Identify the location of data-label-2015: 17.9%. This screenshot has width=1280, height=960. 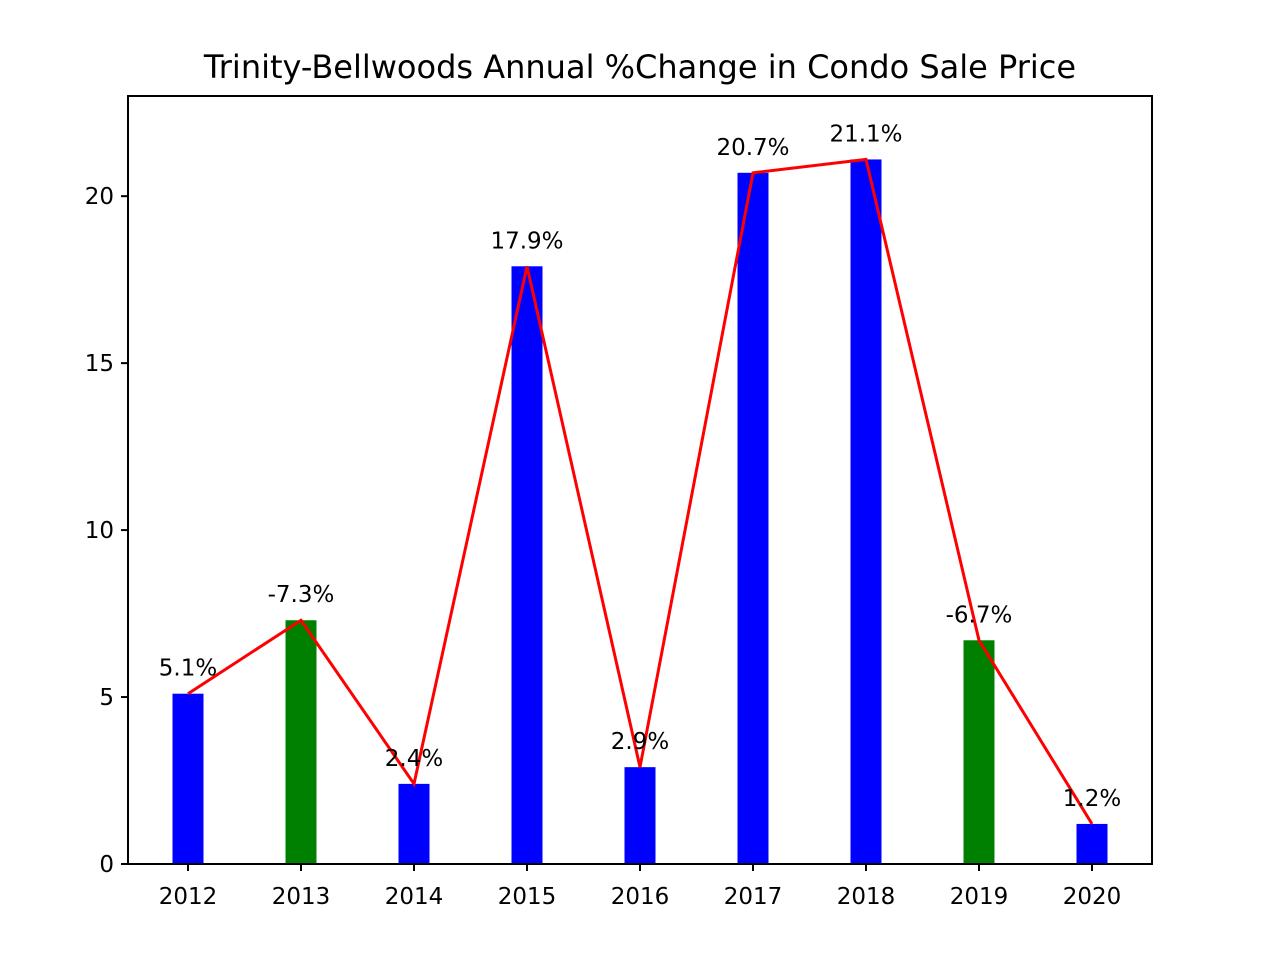
(526, 241).